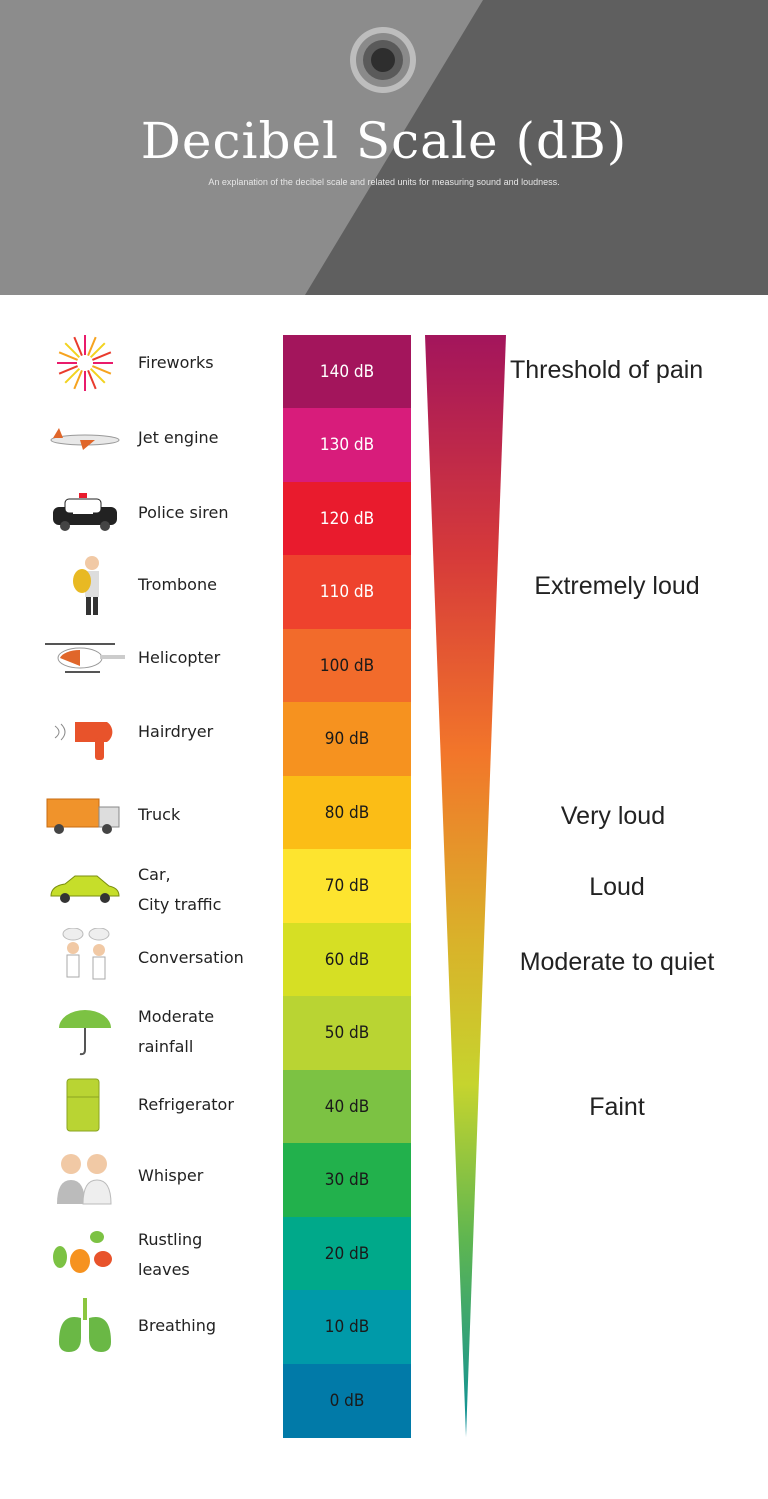 Image resolution: width=768 pixels, height=1499 pixels. Describe the element at coordinates (85, 363) in the screenshot. I see `fireworks-icon` at that location.